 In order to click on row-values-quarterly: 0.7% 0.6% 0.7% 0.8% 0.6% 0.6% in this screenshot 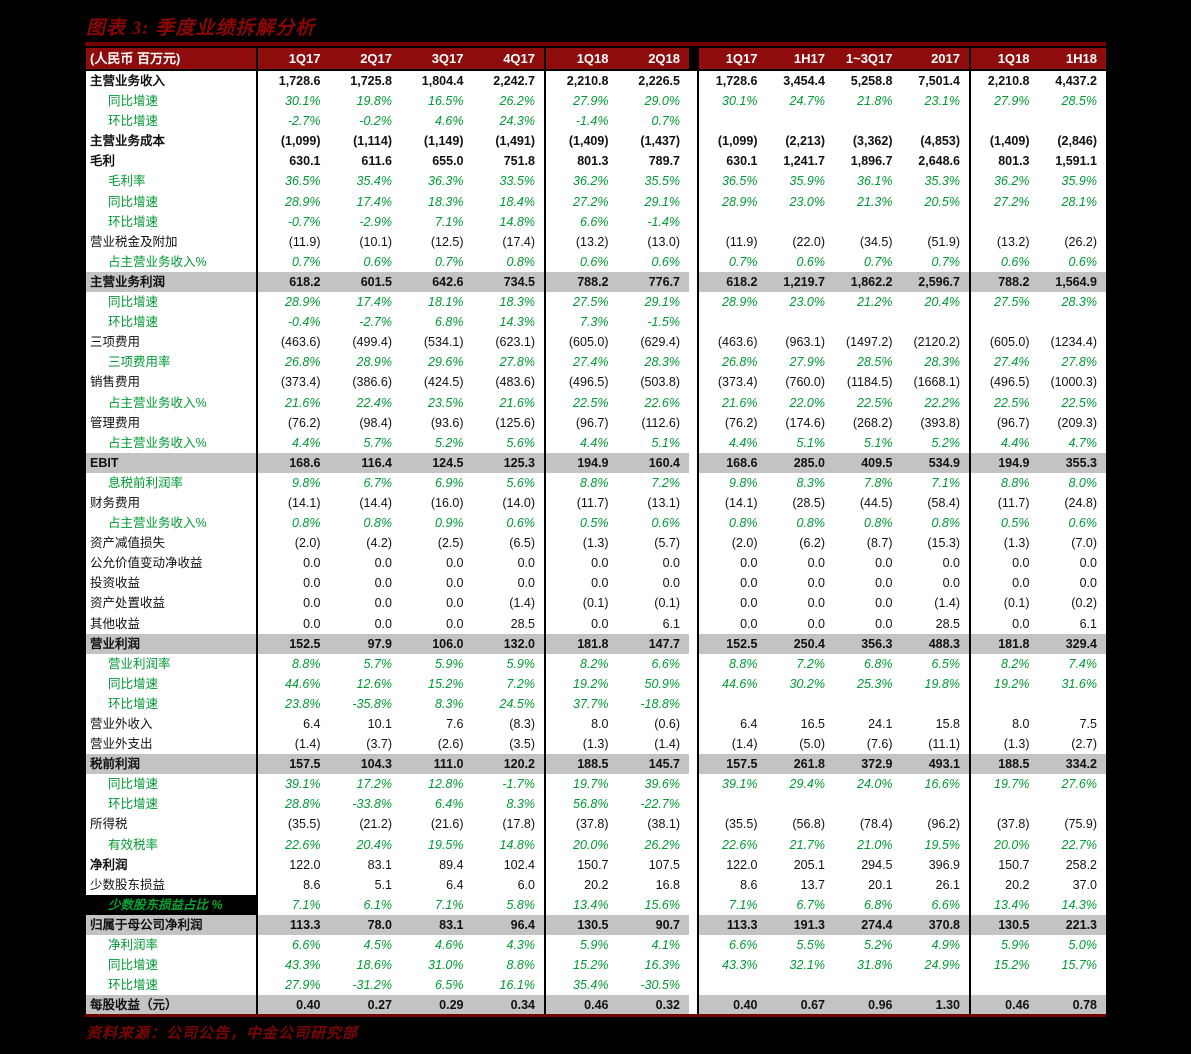, I will do `click(472, 261)`.